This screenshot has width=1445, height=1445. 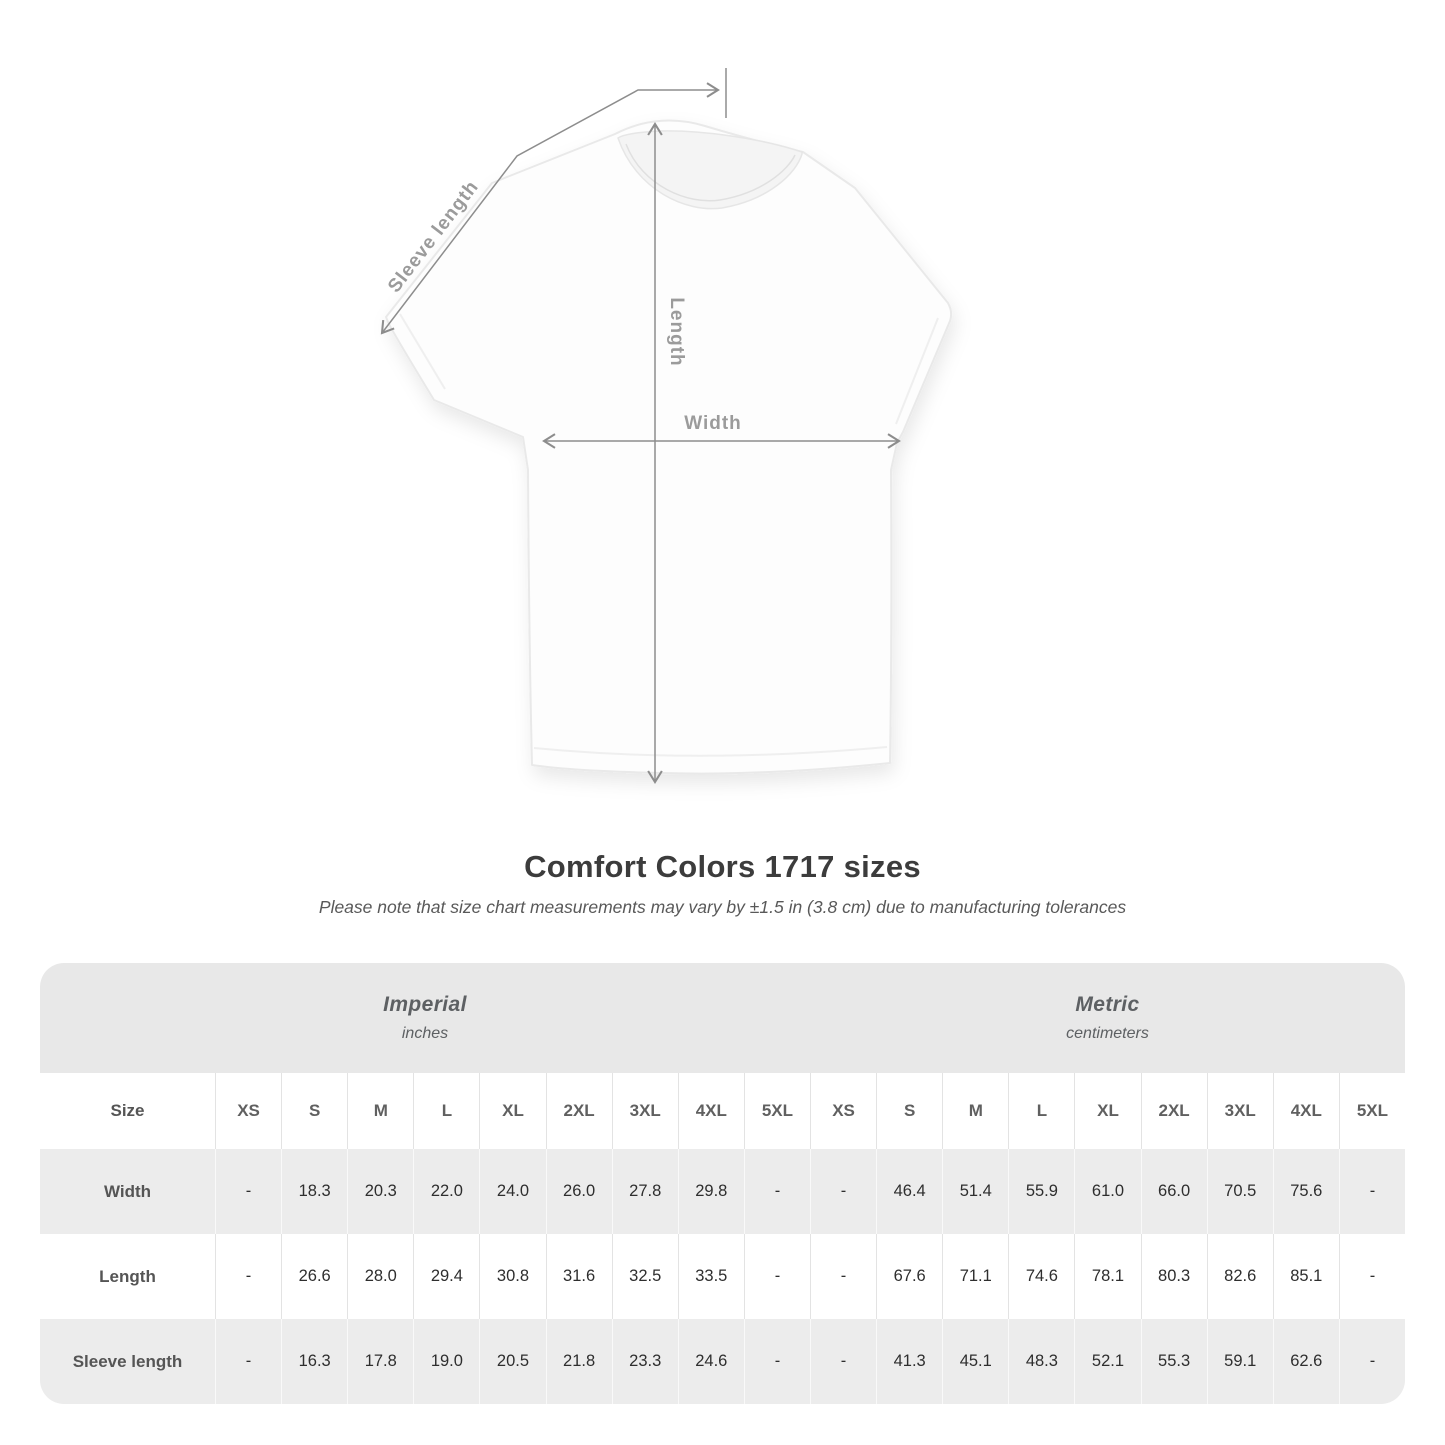 I want to click on table-cell: 45.1, so click(x=975, y=1361).